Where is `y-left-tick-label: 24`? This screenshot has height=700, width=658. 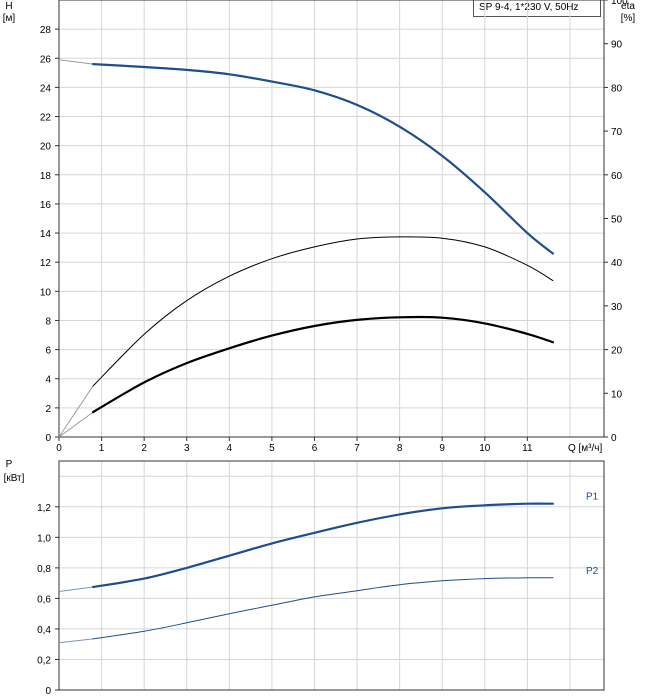
y-left-tick-label: 24 is located at coordinates (46, 88).